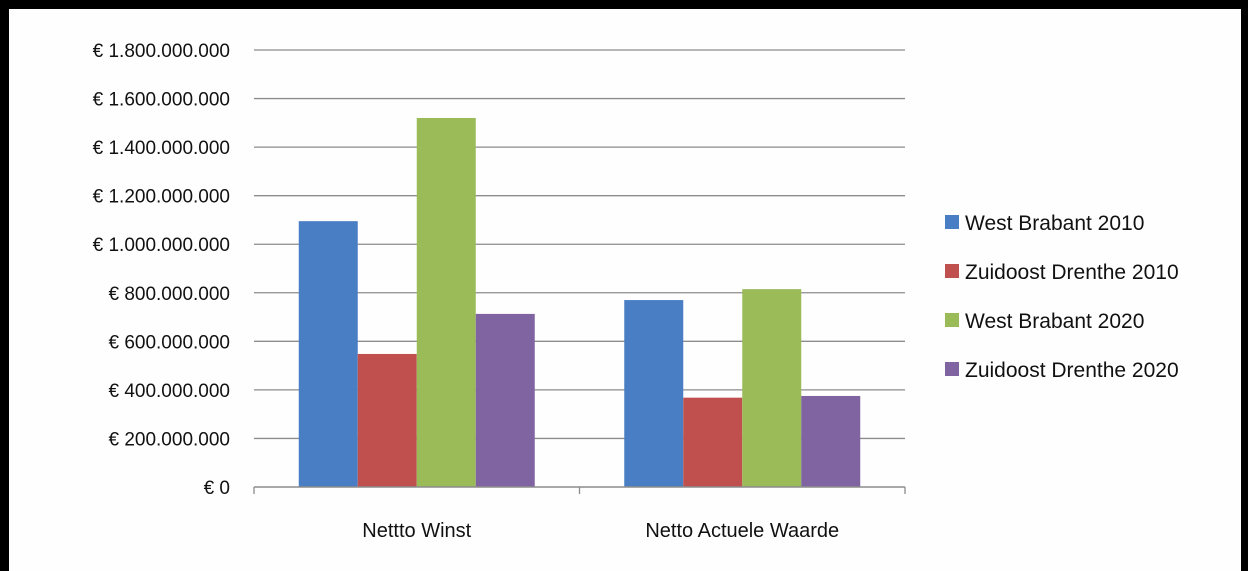 This screenshot has height=571, width=1248. Describe the element at coordinates (1072, 272) in the screenshot. I see `legend-label: Zuidoost Drenthe 2010` at that location.